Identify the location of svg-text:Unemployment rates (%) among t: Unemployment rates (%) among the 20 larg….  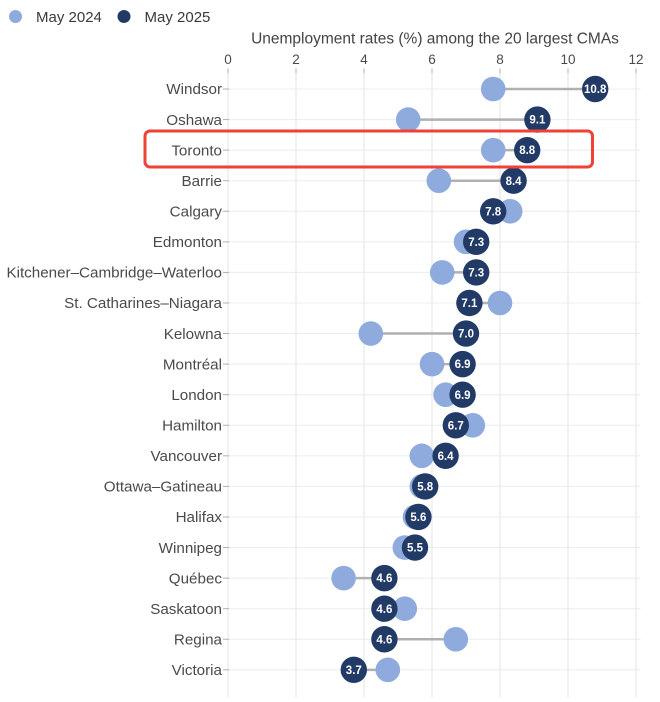
(435, 39).